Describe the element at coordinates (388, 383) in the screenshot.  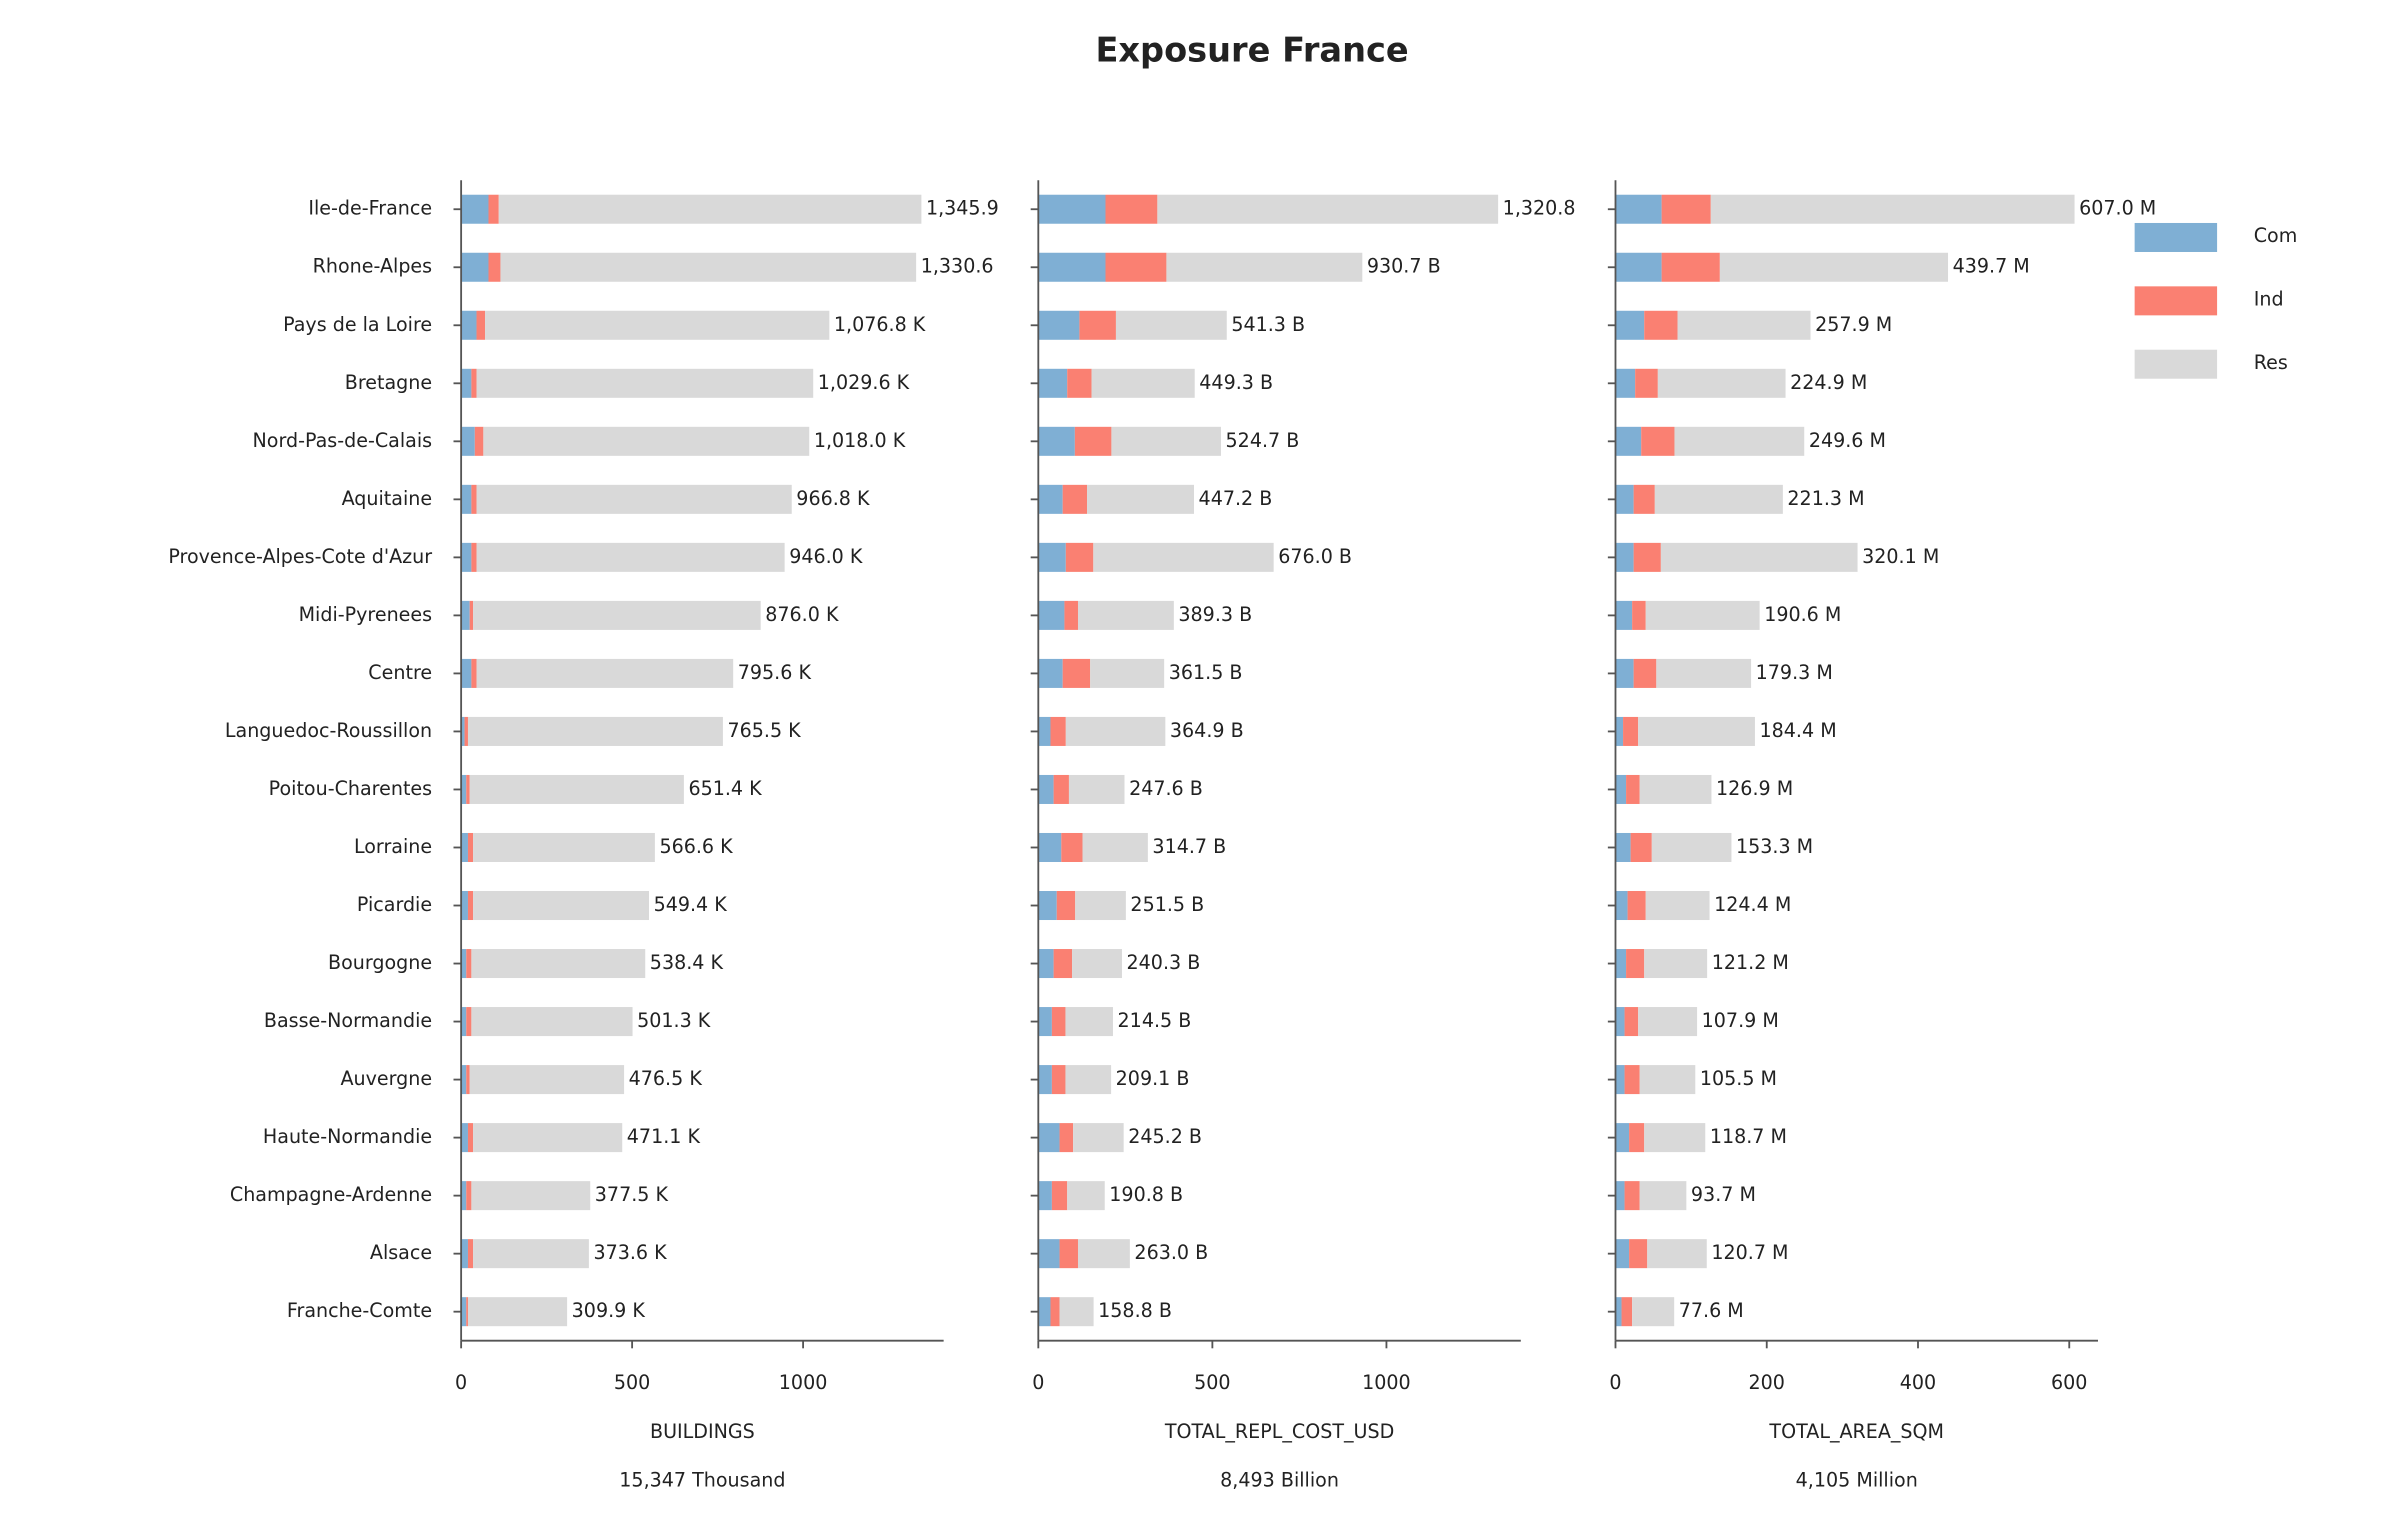
I see `y-tick-label: Bretagne` at that location.